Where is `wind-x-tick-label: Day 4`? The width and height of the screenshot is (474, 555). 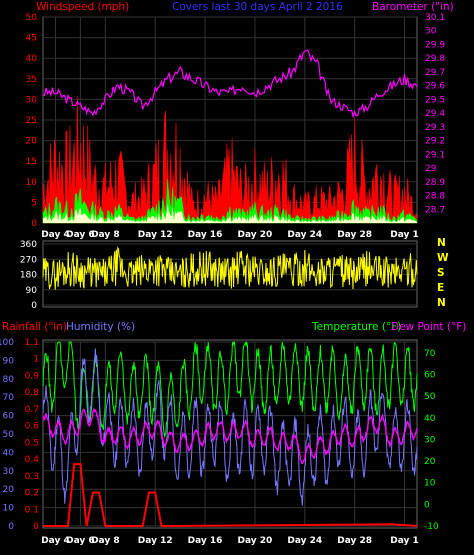
wind-x-tick-label: Day 4 is located at coordinates (55, 235).